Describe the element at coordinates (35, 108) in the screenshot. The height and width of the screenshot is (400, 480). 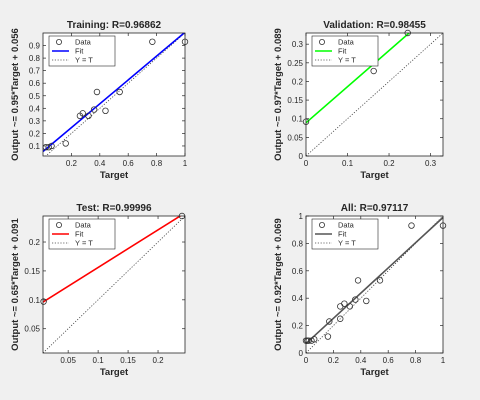
I see `y-tick-label: 0.4` at that location.